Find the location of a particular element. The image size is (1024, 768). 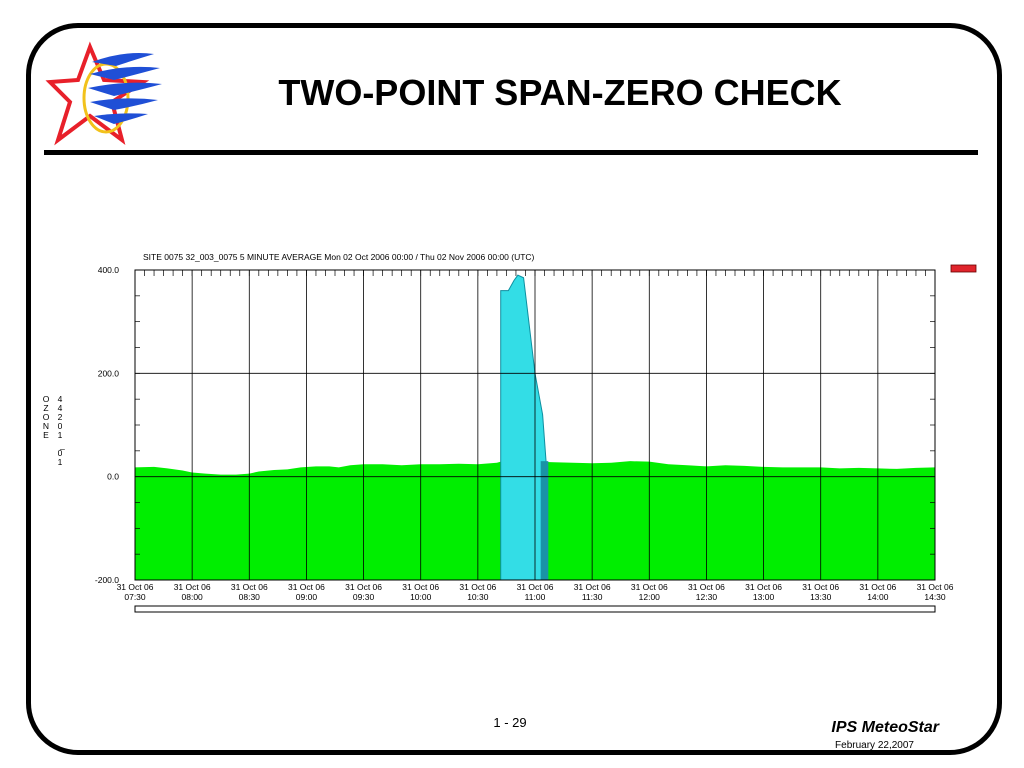

y-tick-label: 400.0 is located at coordinates (109, 270).